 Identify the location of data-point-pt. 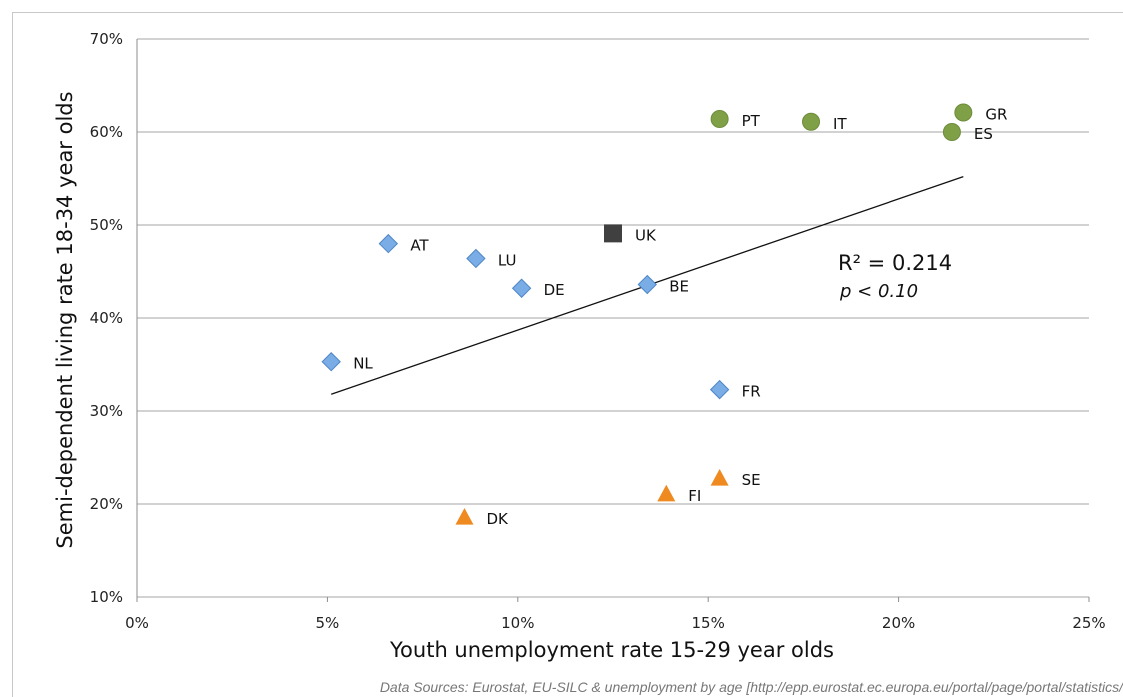
(719, 118).